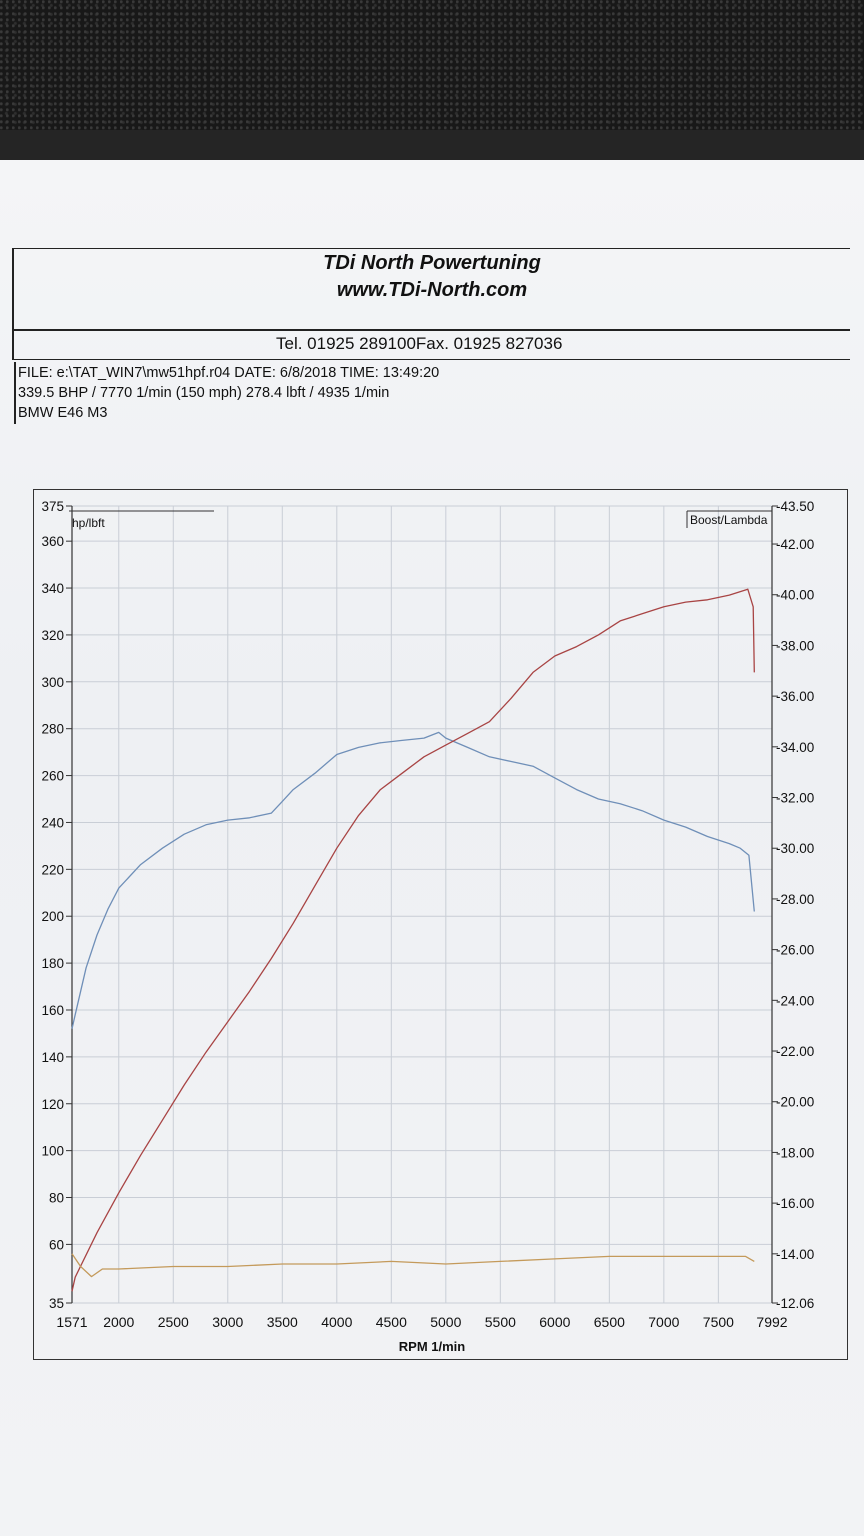 This screenshot has width=864, height=1536. What do you see at coordinates (795, 848) in the screenshot?
I see `y-right-tick-label: -30.00` at bounding box center [795, 848].